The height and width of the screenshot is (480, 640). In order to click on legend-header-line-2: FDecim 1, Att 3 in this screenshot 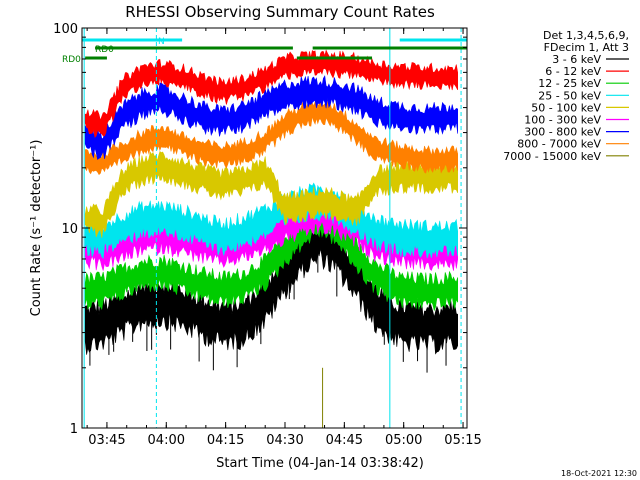, I will do `click(586, 47)`.